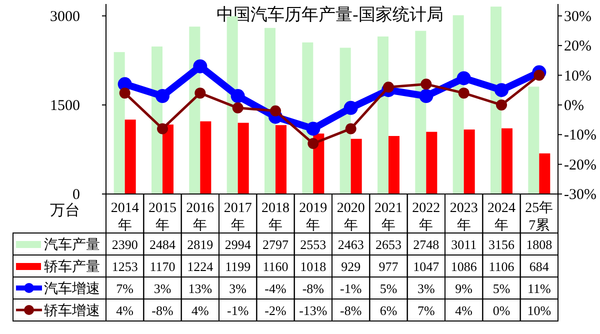 This screenshot has height=334, width=600. What do you see at coordinates (65, 211) in the screenshot?
I see `ylabel: 万台` at bounding box center [65, 211].